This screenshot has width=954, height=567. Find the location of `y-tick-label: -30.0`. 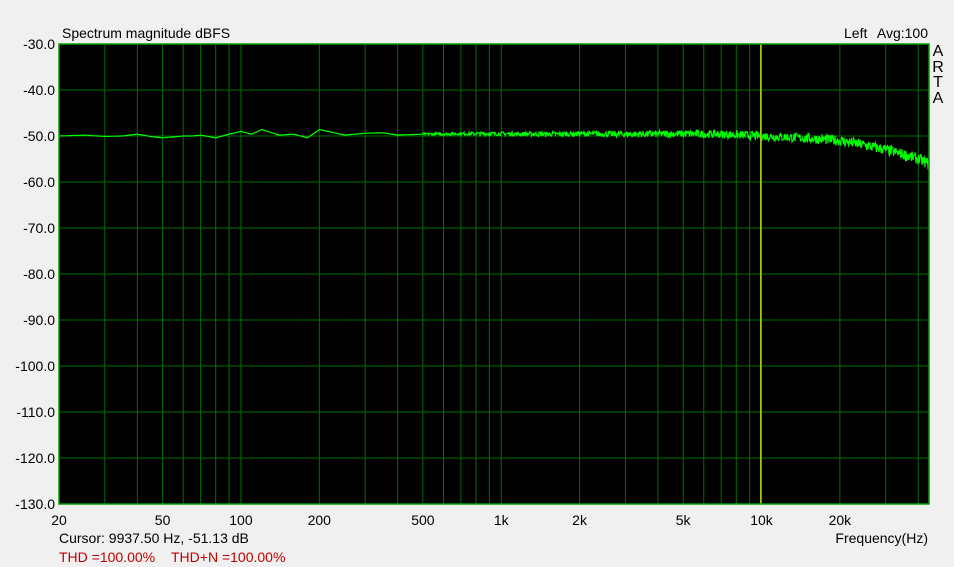

y-tick-label: -30.0 is located at coordinates (39, 44).